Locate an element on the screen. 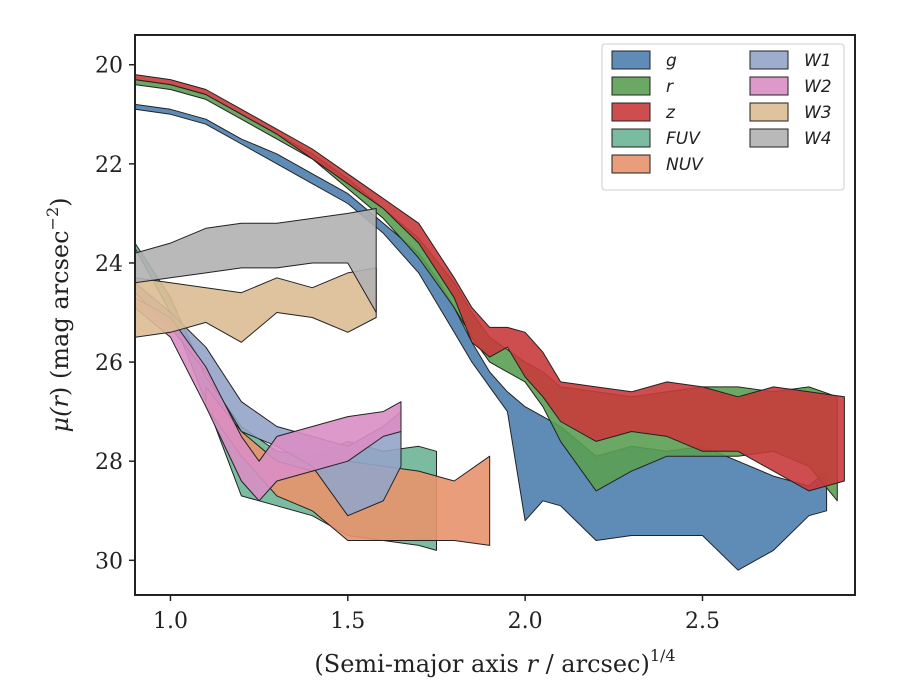 The width and height of the screenshot is (900, 700). band-w4 is located at coordinates (256, 260).